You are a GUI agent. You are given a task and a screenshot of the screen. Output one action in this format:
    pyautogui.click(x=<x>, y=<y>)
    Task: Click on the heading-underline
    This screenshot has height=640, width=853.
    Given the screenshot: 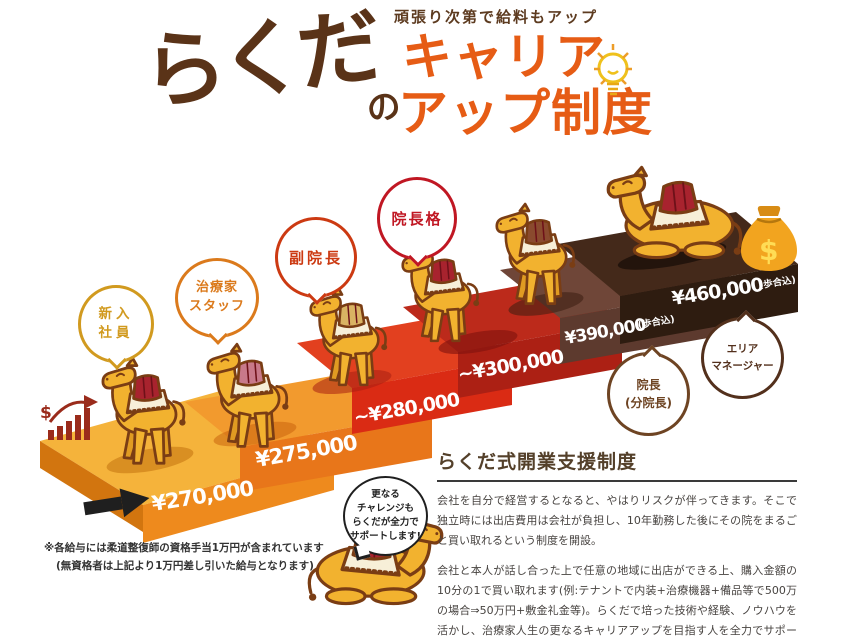 What is the action you would take?
    pyautogui.click(x=617, y=481)
    